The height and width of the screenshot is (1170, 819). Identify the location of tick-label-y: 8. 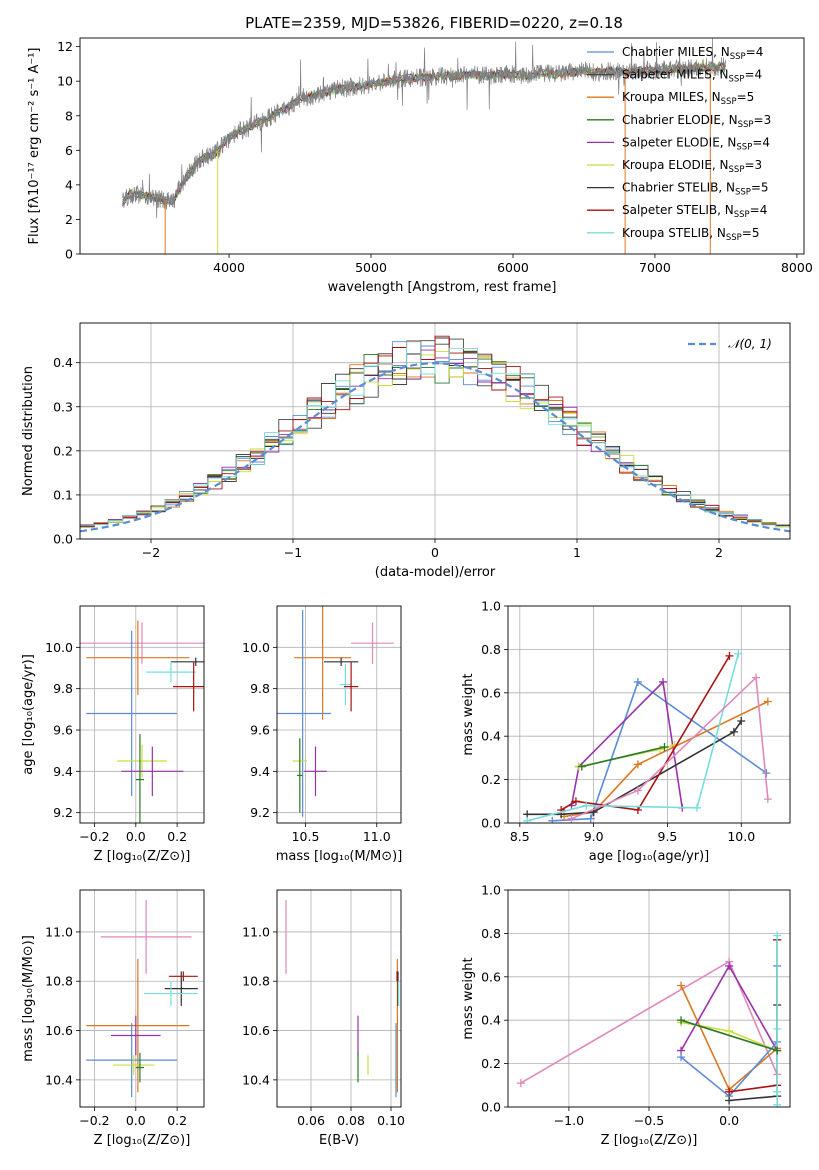
(69, 115).